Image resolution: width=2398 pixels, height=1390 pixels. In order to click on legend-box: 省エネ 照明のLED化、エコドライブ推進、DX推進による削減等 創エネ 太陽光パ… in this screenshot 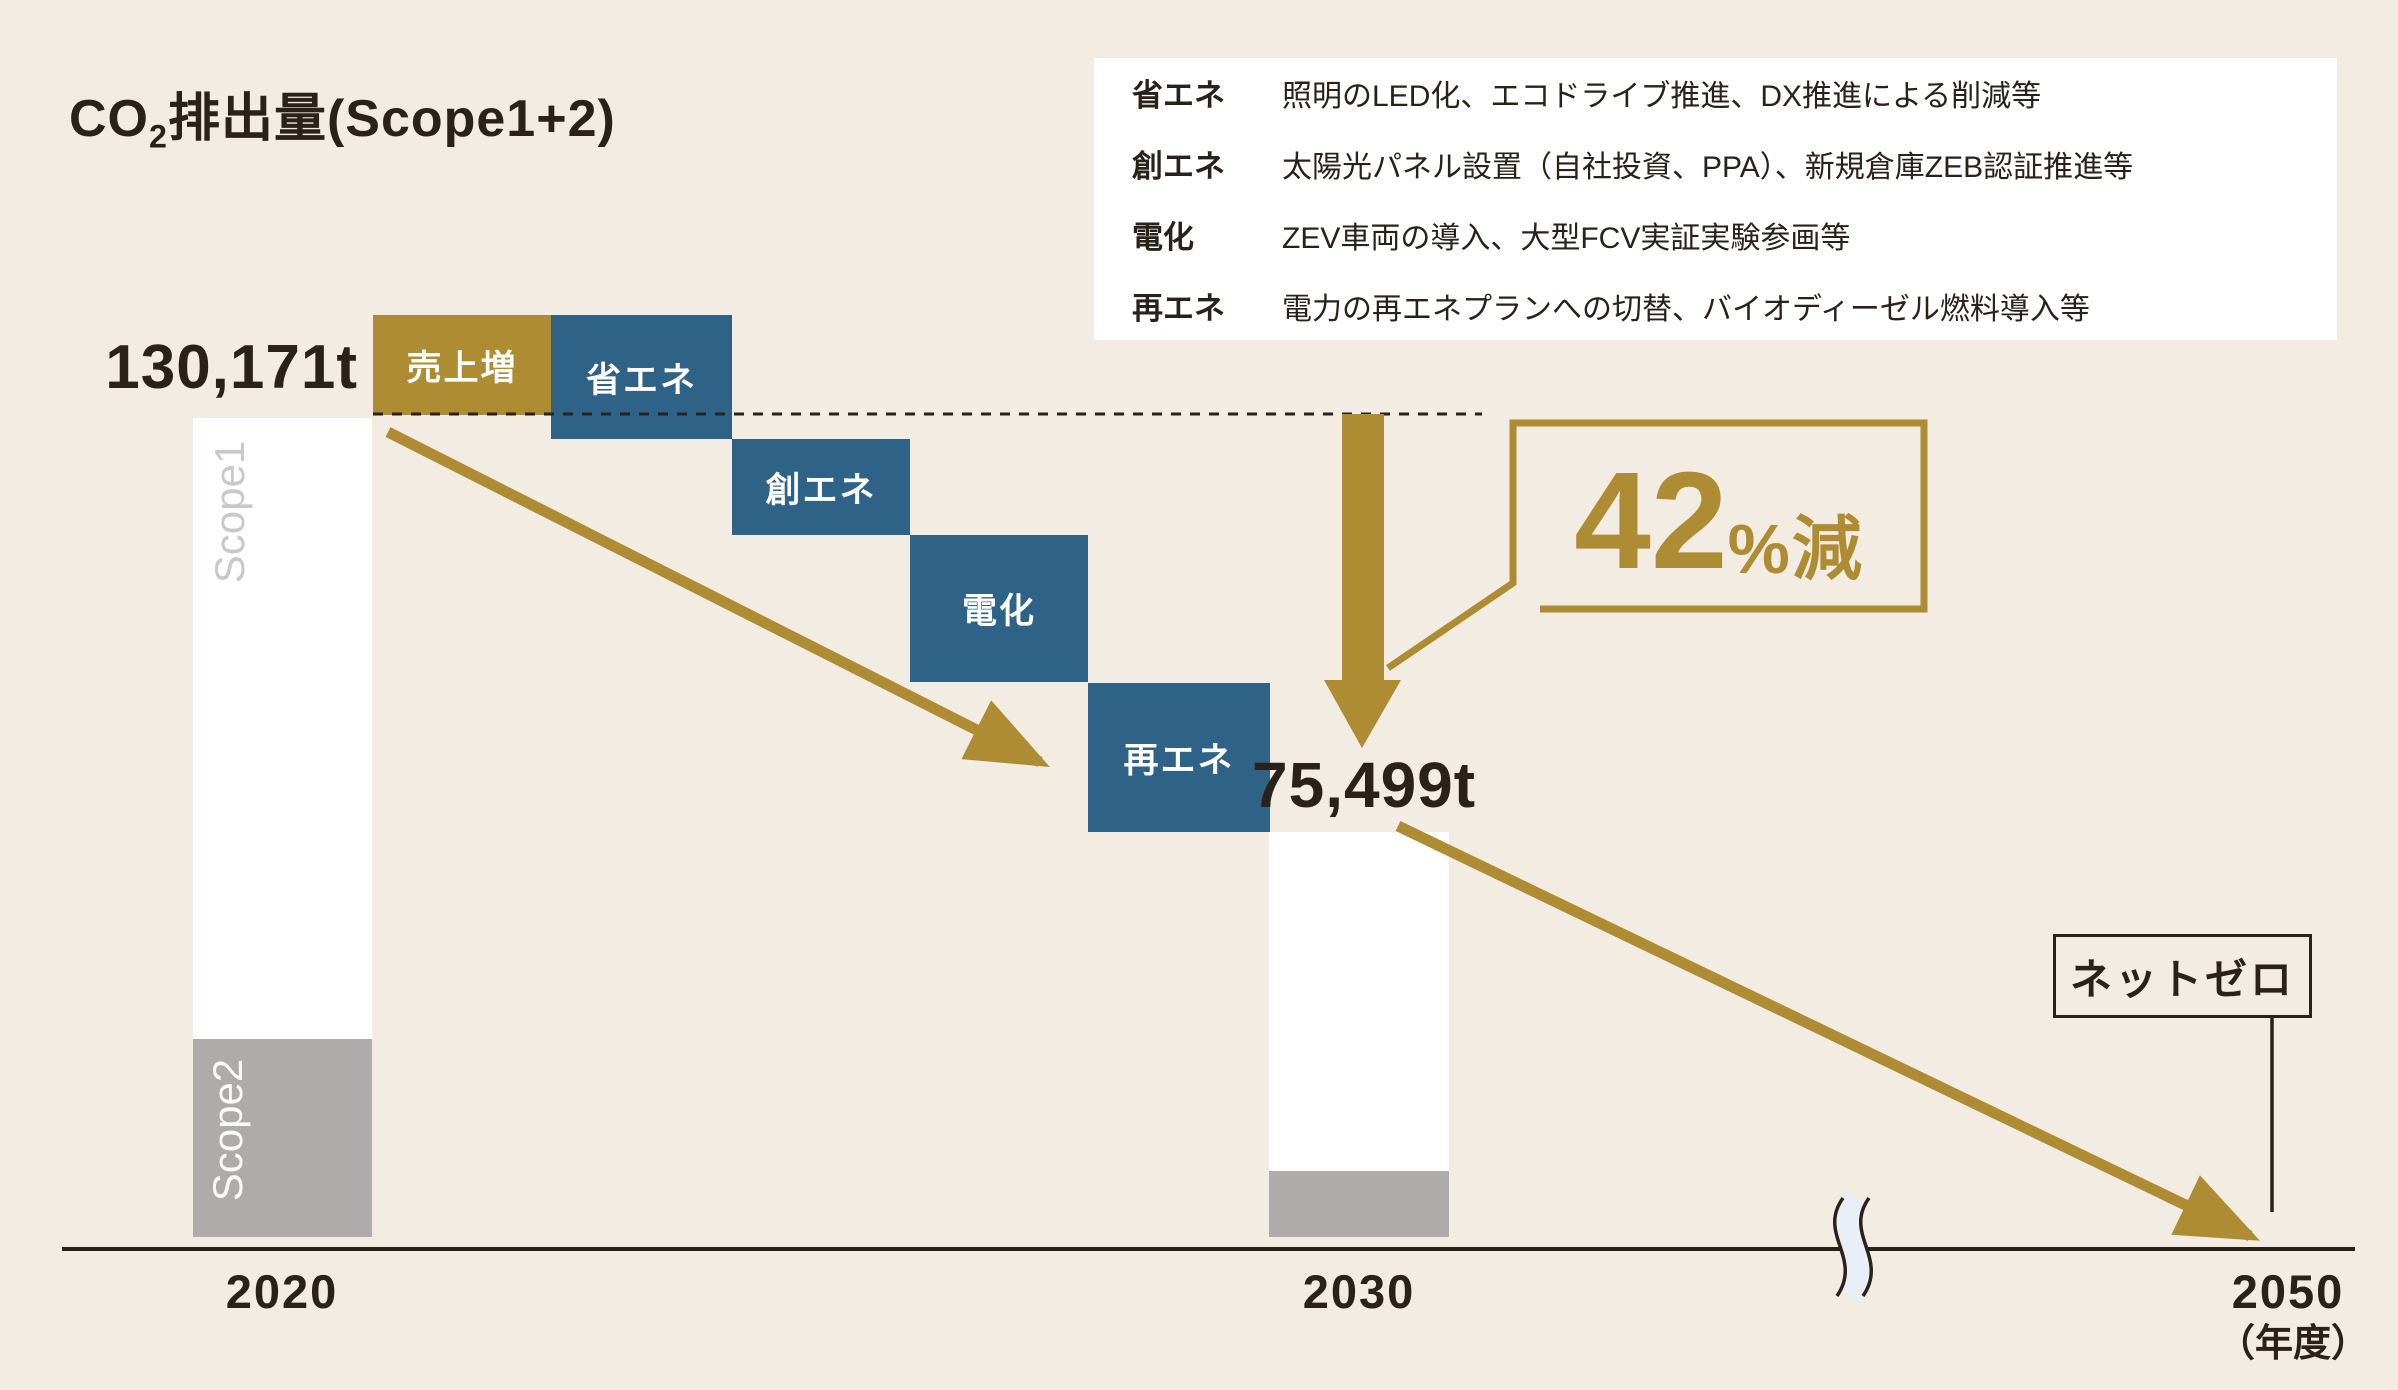, I will do `click(1715, 199)`.